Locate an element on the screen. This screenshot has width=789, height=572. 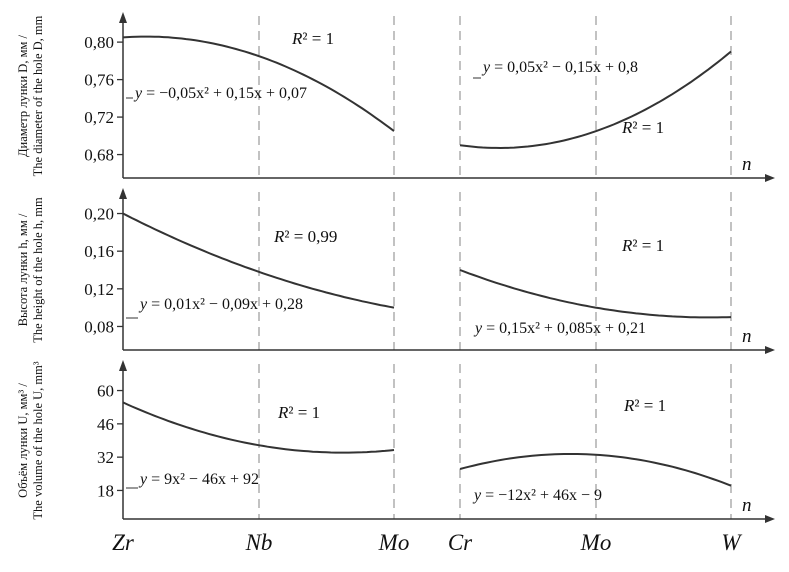
x-category-label: Cr is located at coordinates (460, 542).